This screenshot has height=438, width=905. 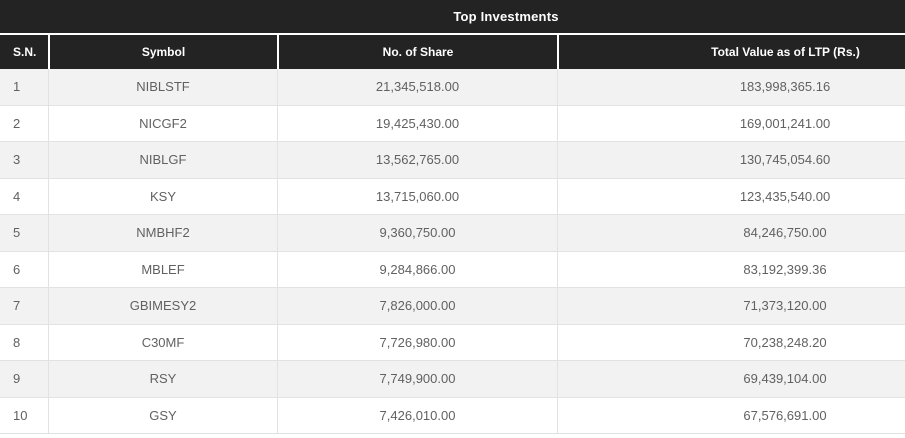 I want to click on sn-cell: 1, so click(x=24, y=87).